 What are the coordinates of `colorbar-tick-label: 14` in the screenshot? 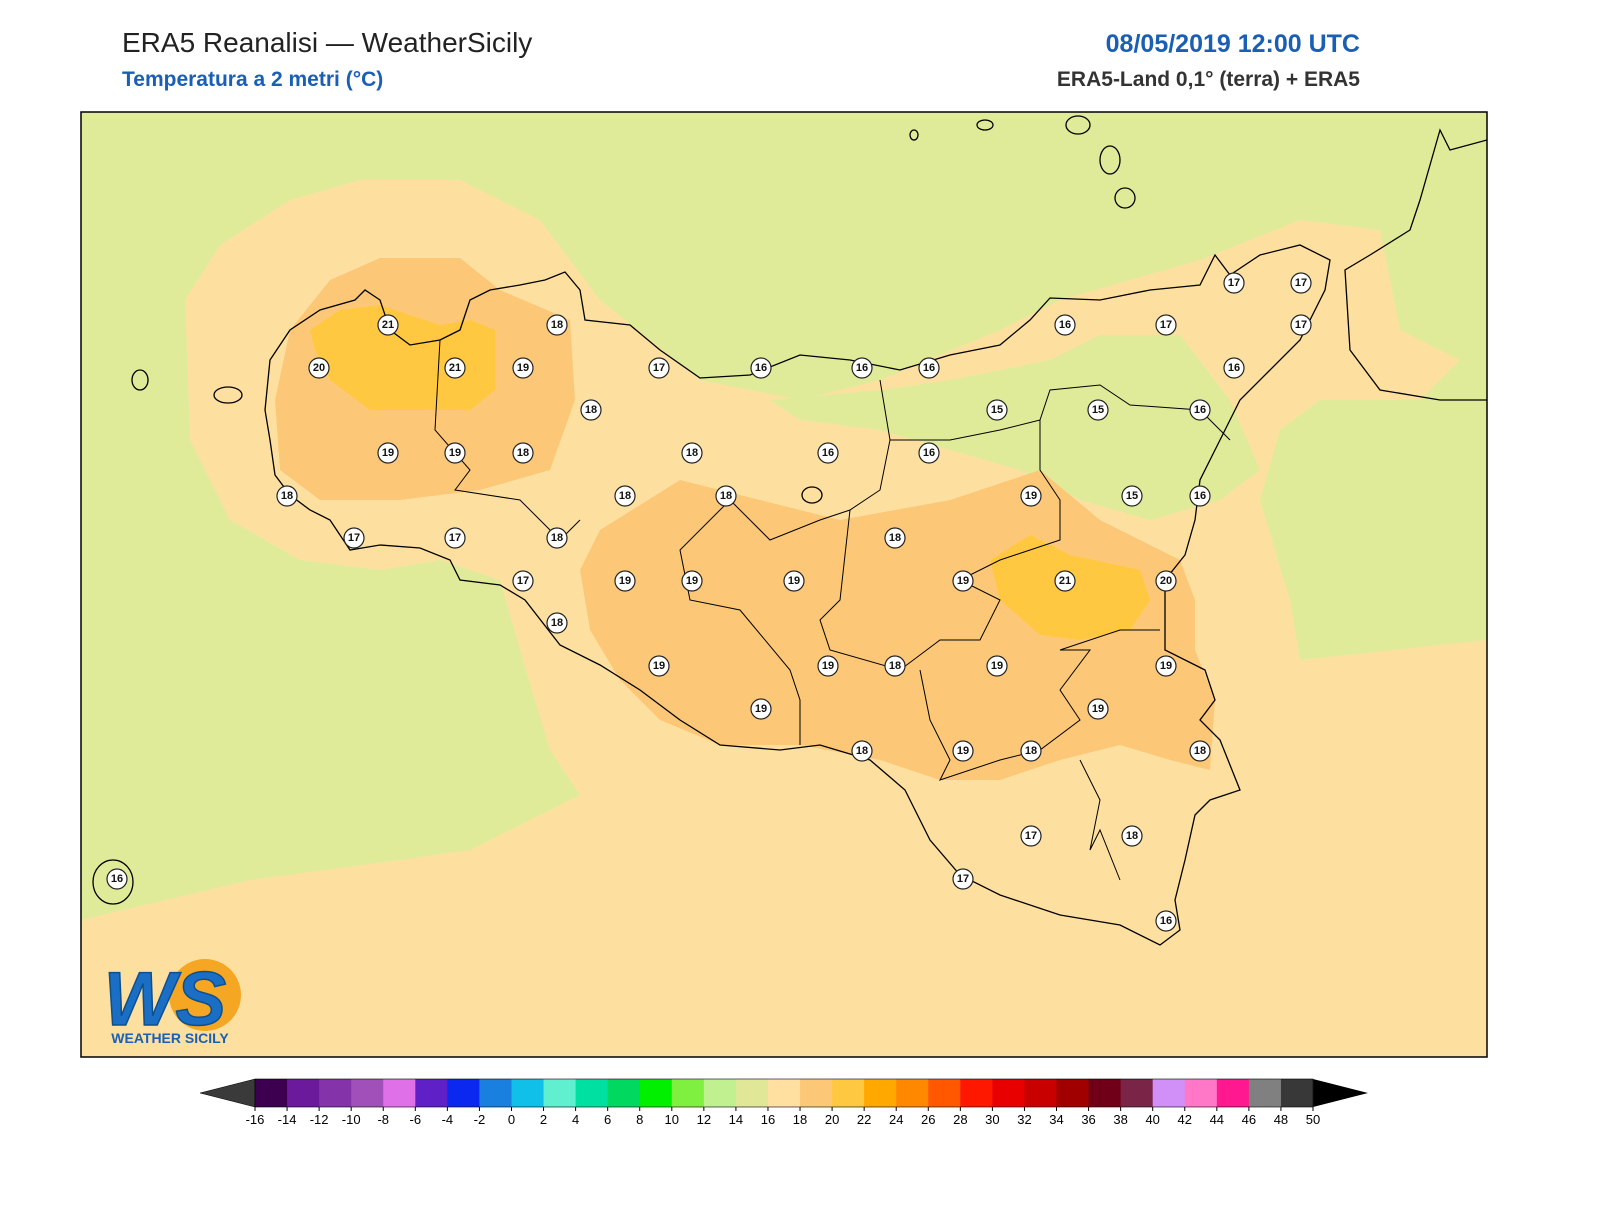 It's located at (736, 1119).